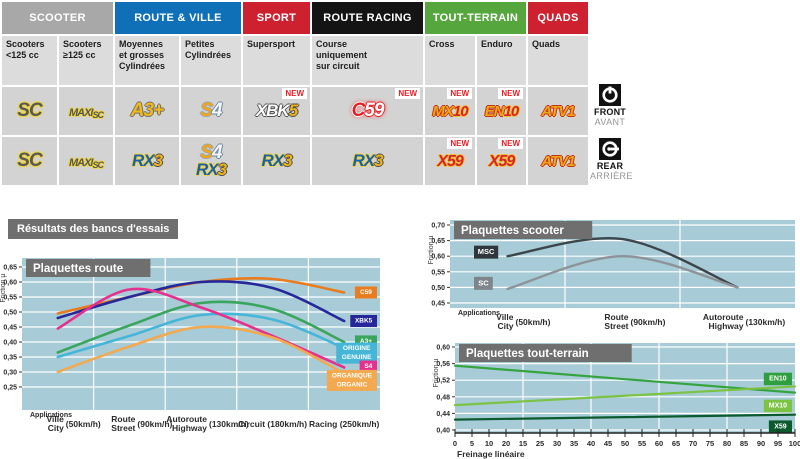  What do you see at coordinates (450, 111) in the screenshot?
I see `product-cell-front-6: NEW MX10` at bounding box center [450, 111].